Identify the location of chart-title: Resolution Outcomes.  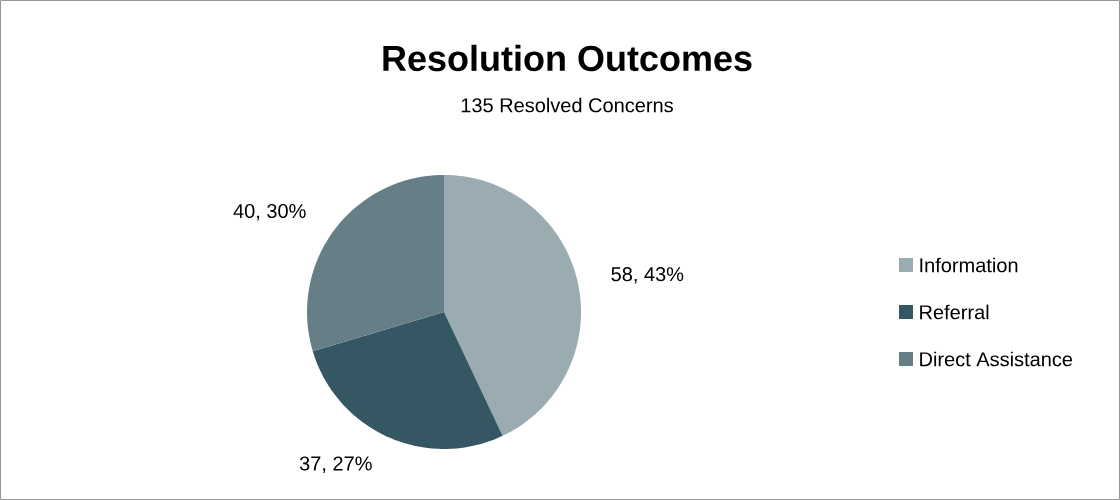
(567, 58).